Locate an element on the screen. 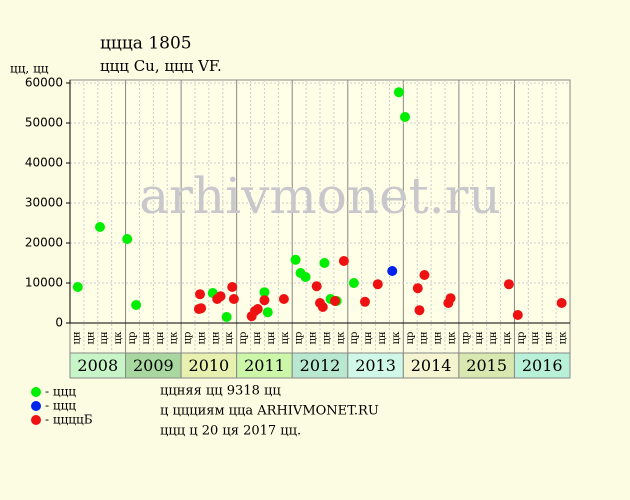 Image resolution: width=630 pixels, height=500 pixels. chart-title: ццца 1805 is located at coordinates (146, 44).